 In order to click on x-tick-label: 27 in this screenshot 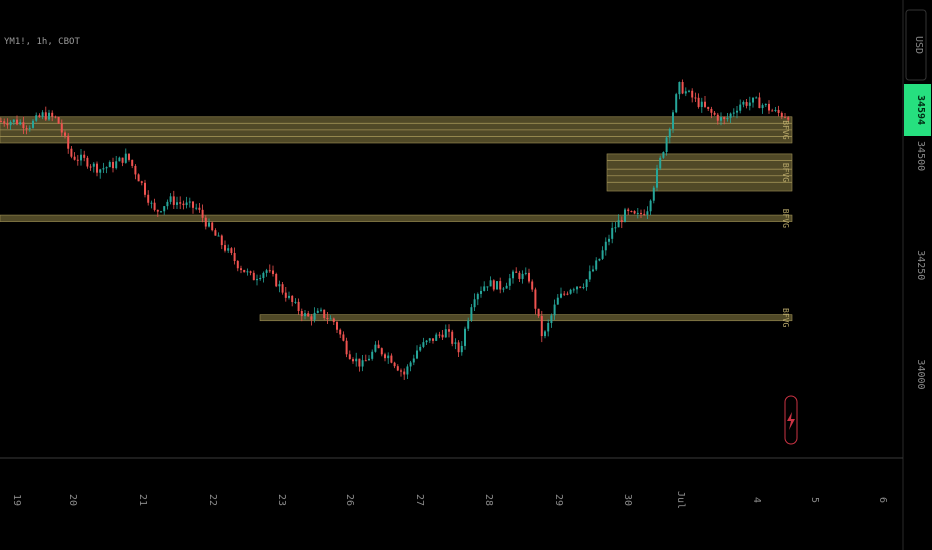, I will do `click(419, 500)`.